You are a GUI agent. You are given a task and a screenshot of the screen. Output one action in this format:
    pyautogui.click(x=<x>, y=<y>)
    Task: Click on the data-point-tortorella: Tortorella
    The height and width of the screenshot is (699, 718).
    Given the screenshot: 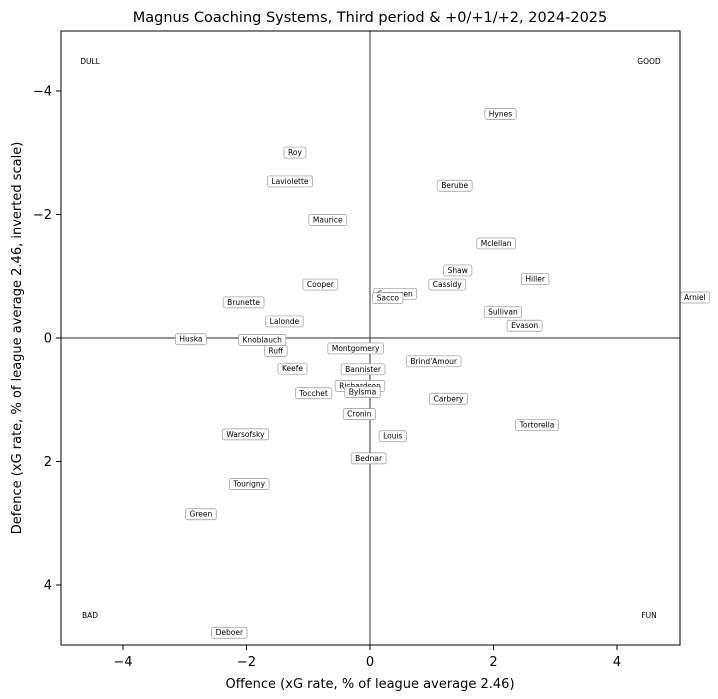 What is the action you would take?
    pyautogui.click(x=537, y=425)
    